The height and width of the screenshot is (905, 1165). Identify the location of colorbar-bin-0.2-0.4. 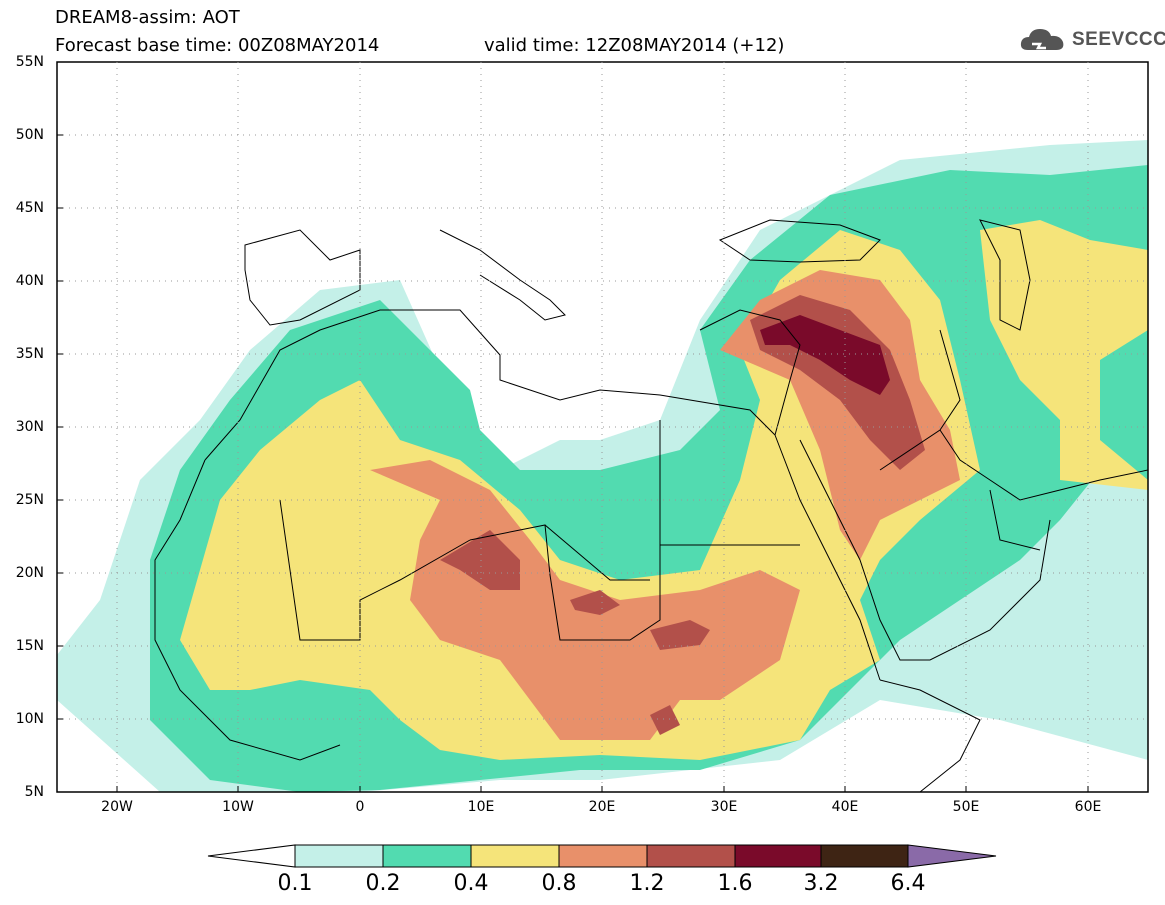
(427, 856).